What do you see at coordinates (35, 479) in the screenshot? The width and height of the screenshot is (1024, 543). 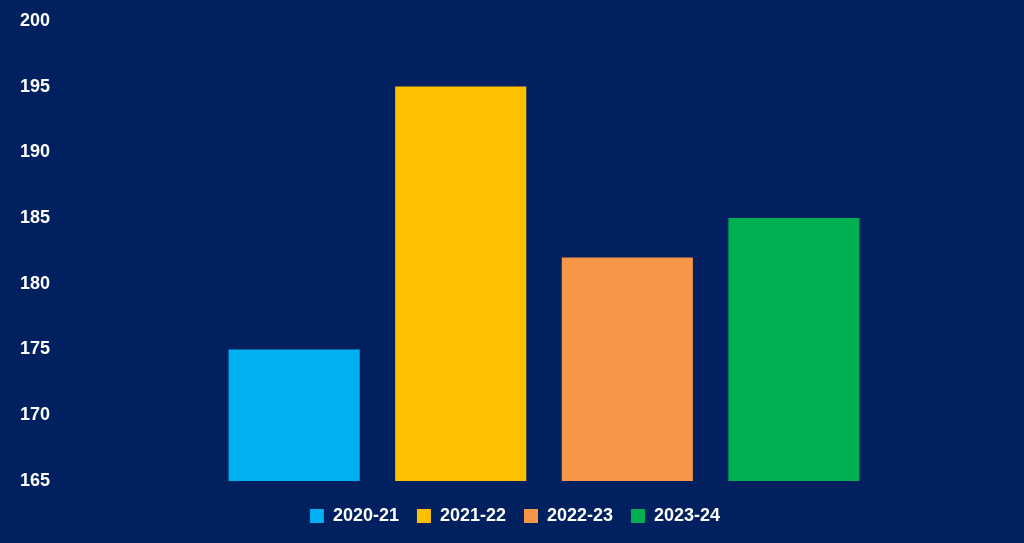 I see `y-tick-label: 165` at bounding box center [35, 479].